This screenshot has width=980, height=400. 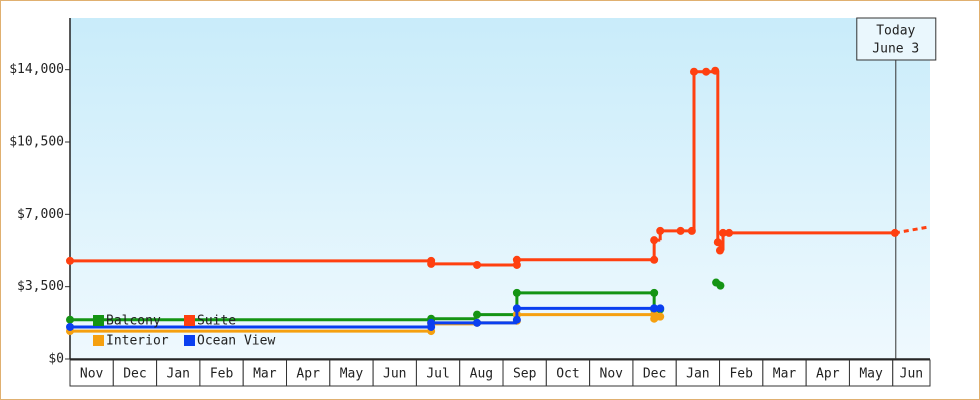 I want to click on x-tick-label: Aug, so click(x=481, y=374).